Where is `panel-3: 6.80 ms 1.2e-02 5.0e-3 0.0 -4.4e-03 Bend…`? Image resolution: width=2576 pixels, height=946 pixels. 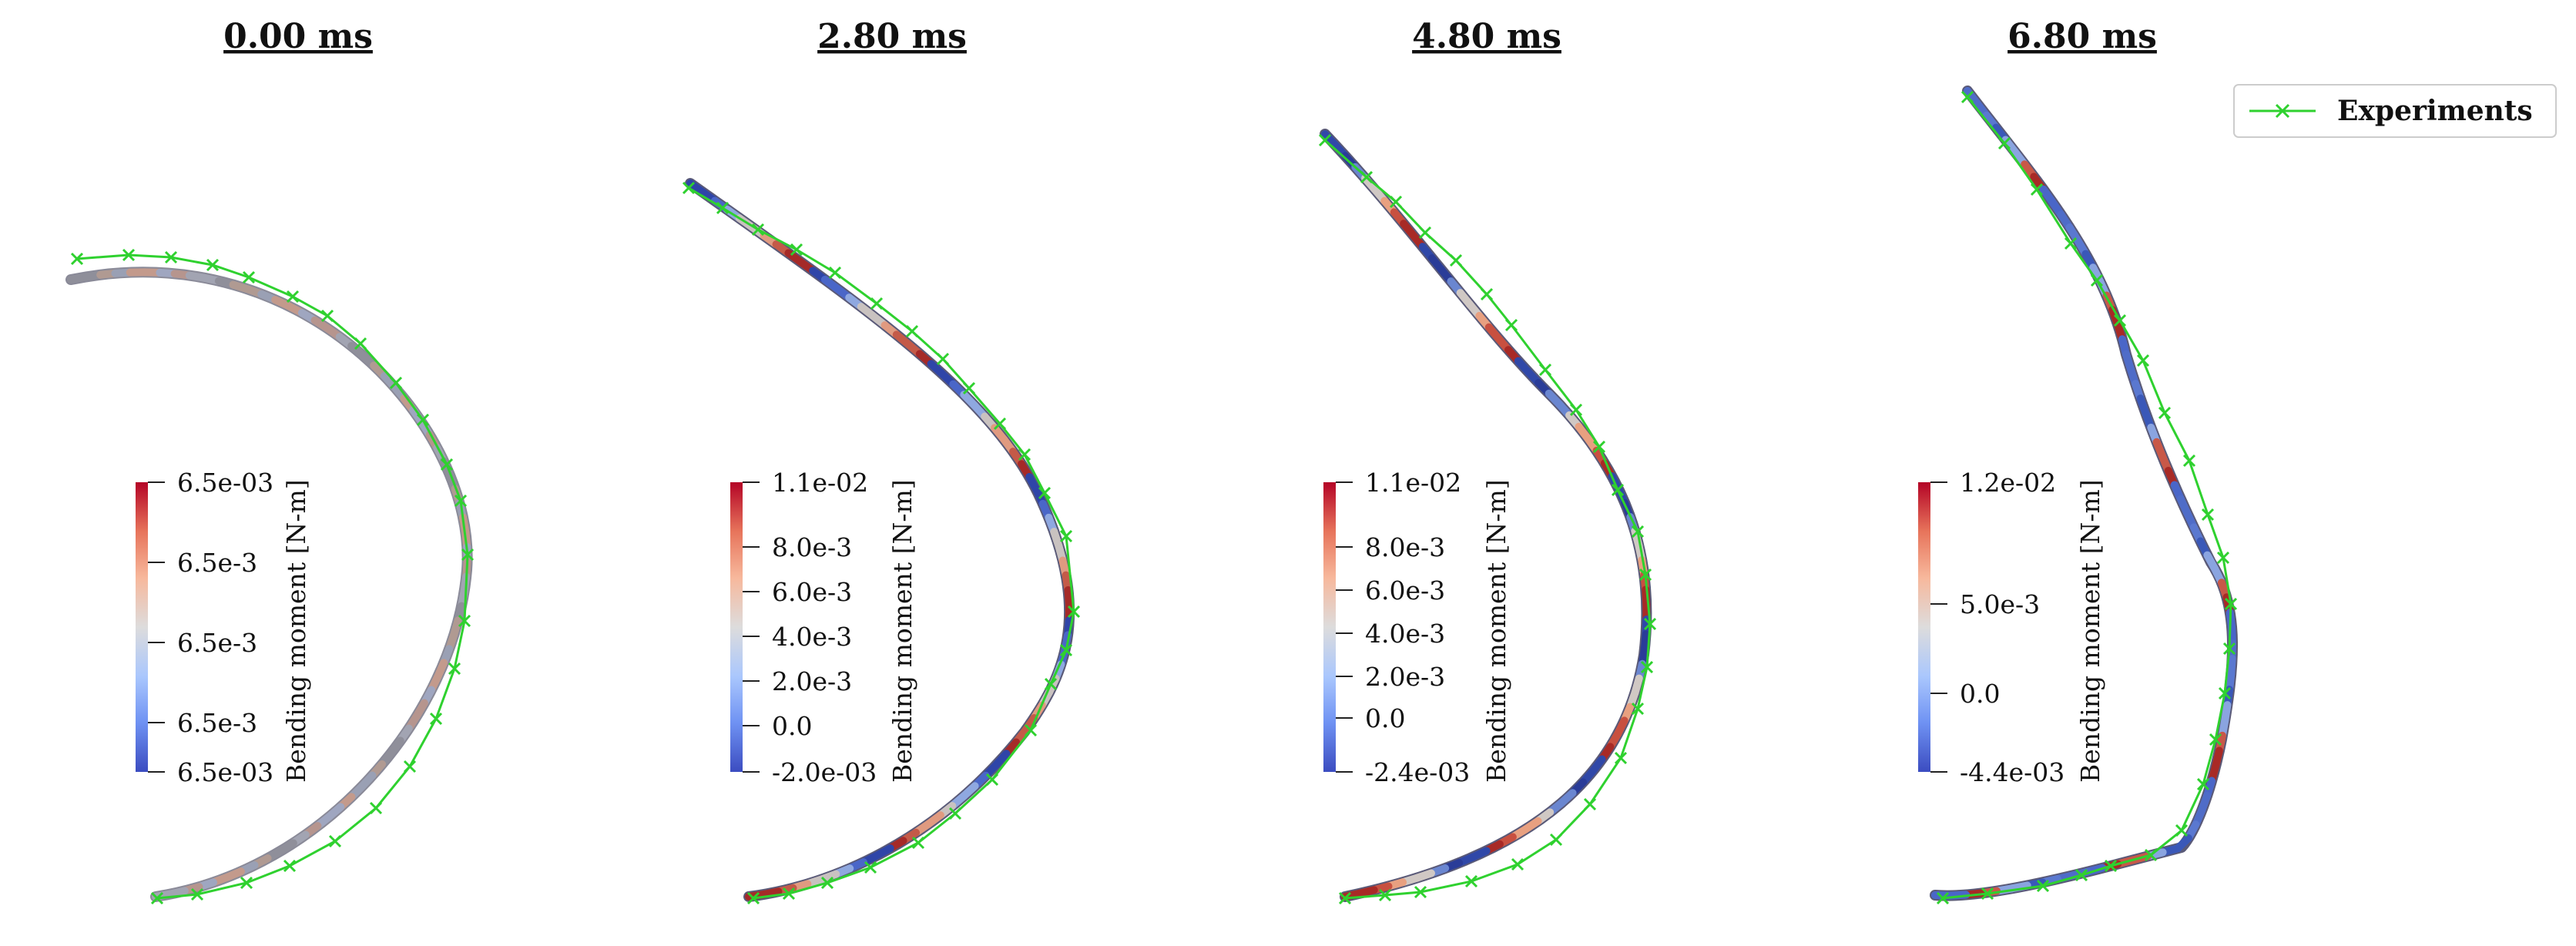
panel-3: 6.80 ms 1.2e-02 5.0e-3 0.0 -4.4e-03 Bend… is located at coordinates (2078, 461).